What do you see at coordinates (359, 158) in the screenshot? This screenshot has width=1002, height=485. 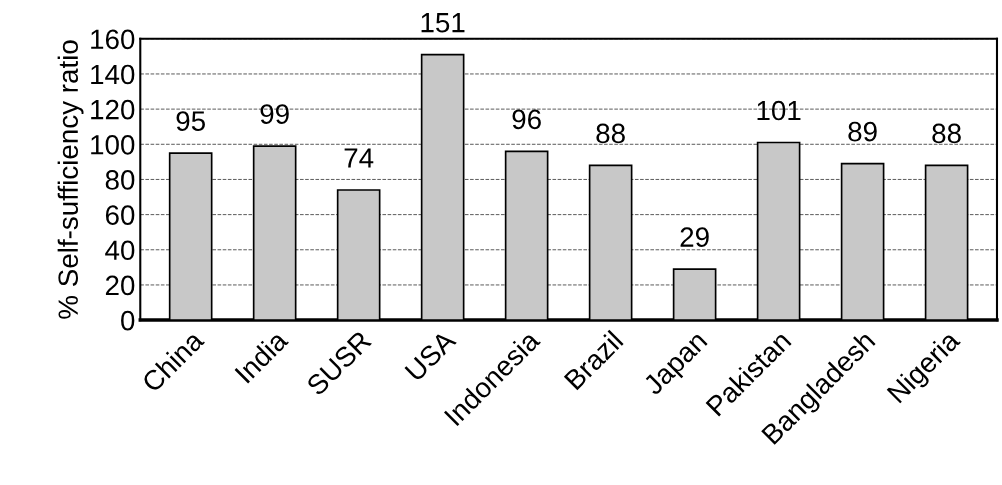 I see `data-label: 74` at bounding box center [359, 158].